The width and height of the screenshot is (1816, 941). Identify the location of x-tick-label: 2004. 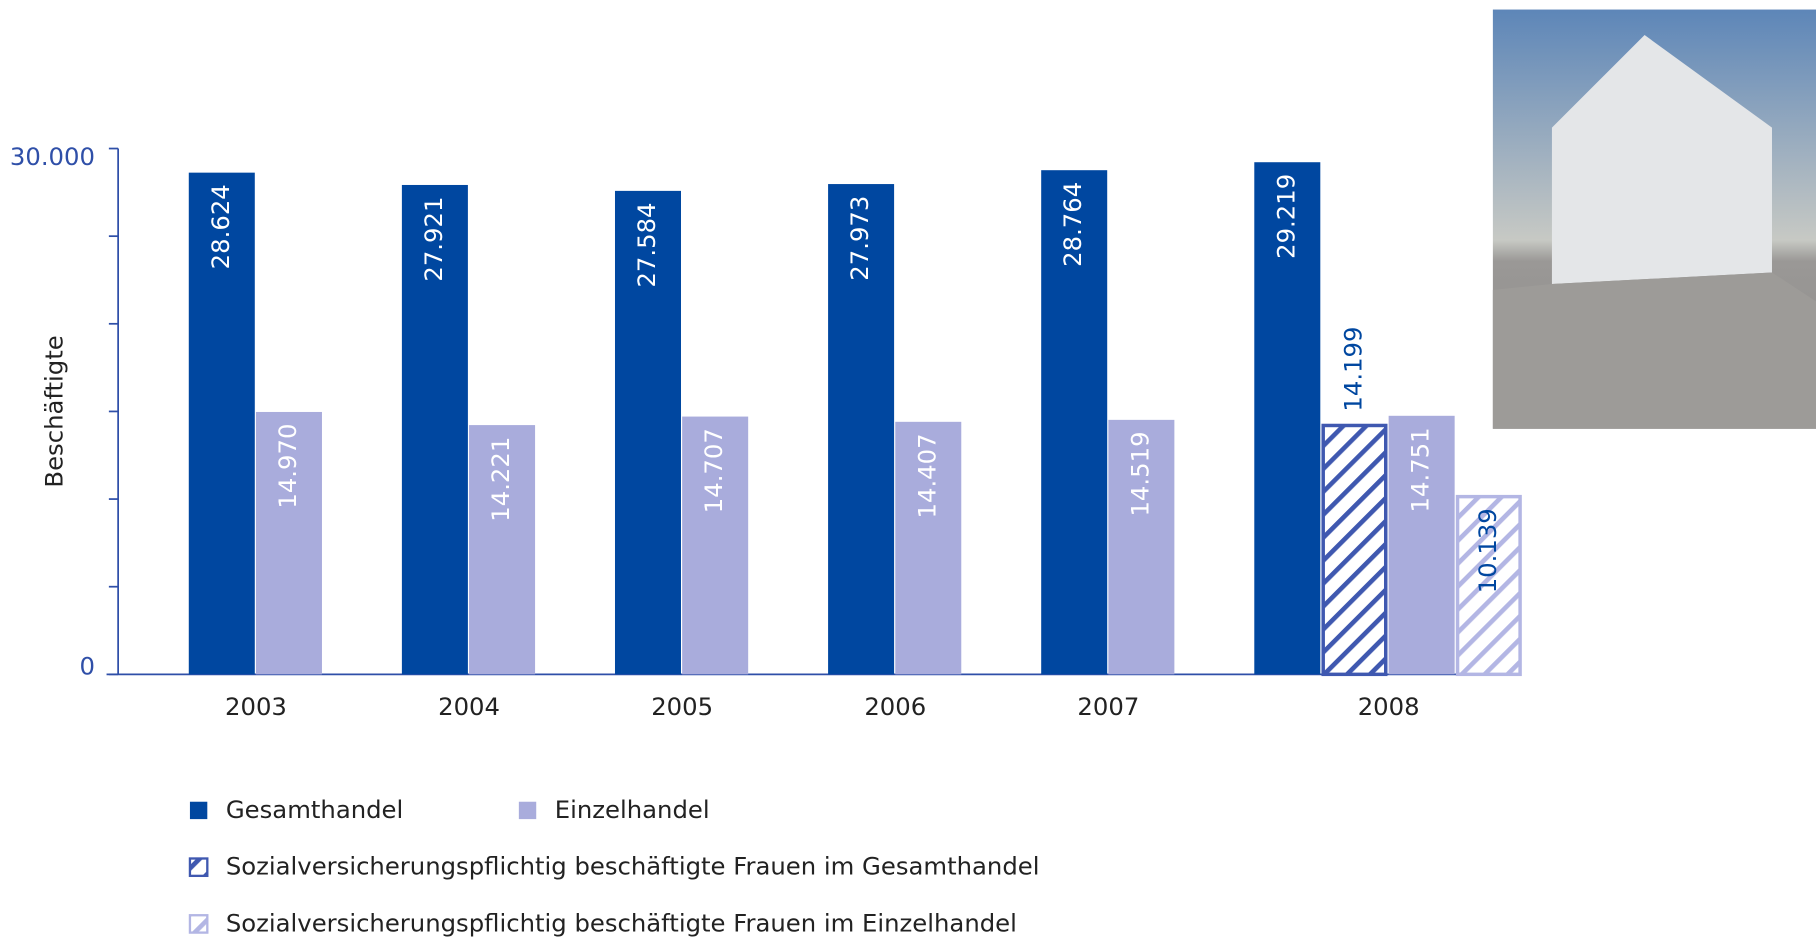
(469, 706).